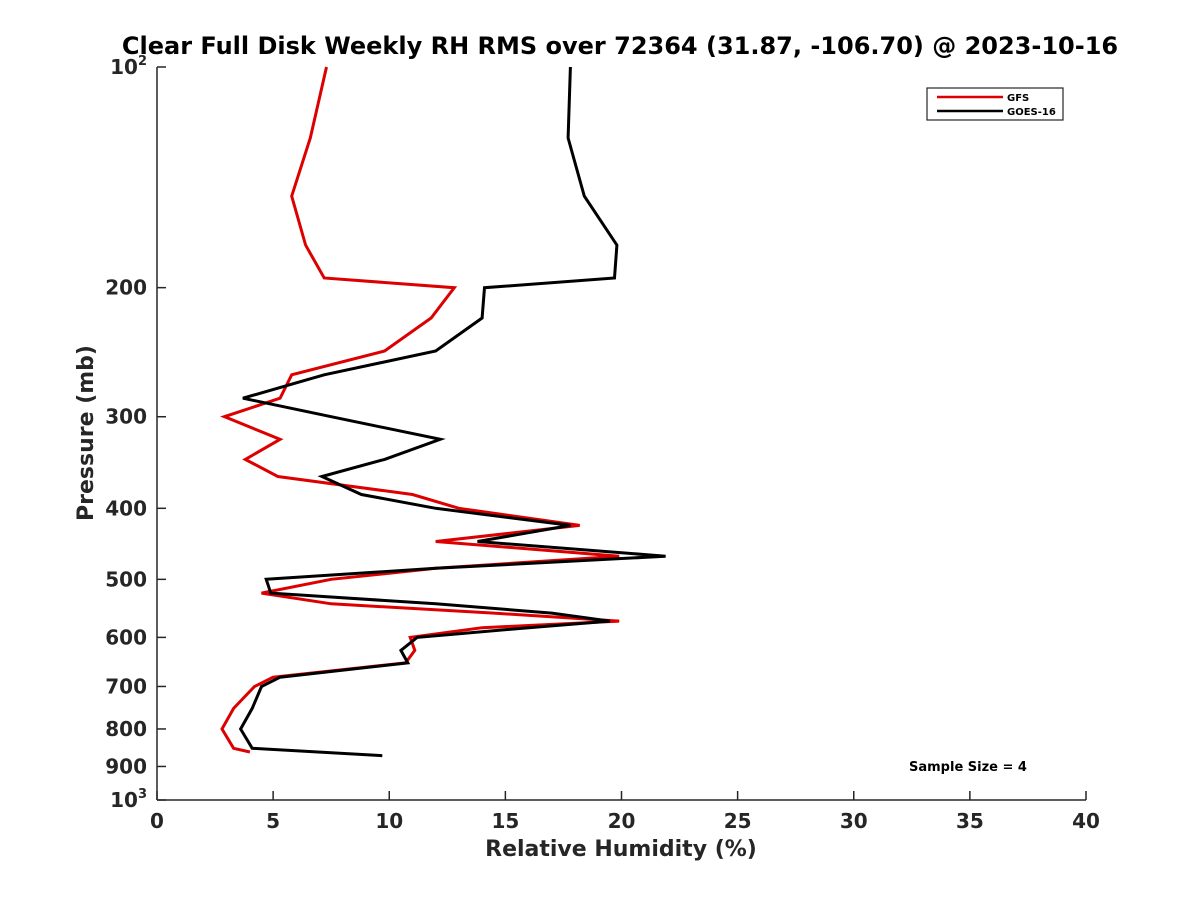  I want to click on x-tick-label: 0, so click(157, 821).